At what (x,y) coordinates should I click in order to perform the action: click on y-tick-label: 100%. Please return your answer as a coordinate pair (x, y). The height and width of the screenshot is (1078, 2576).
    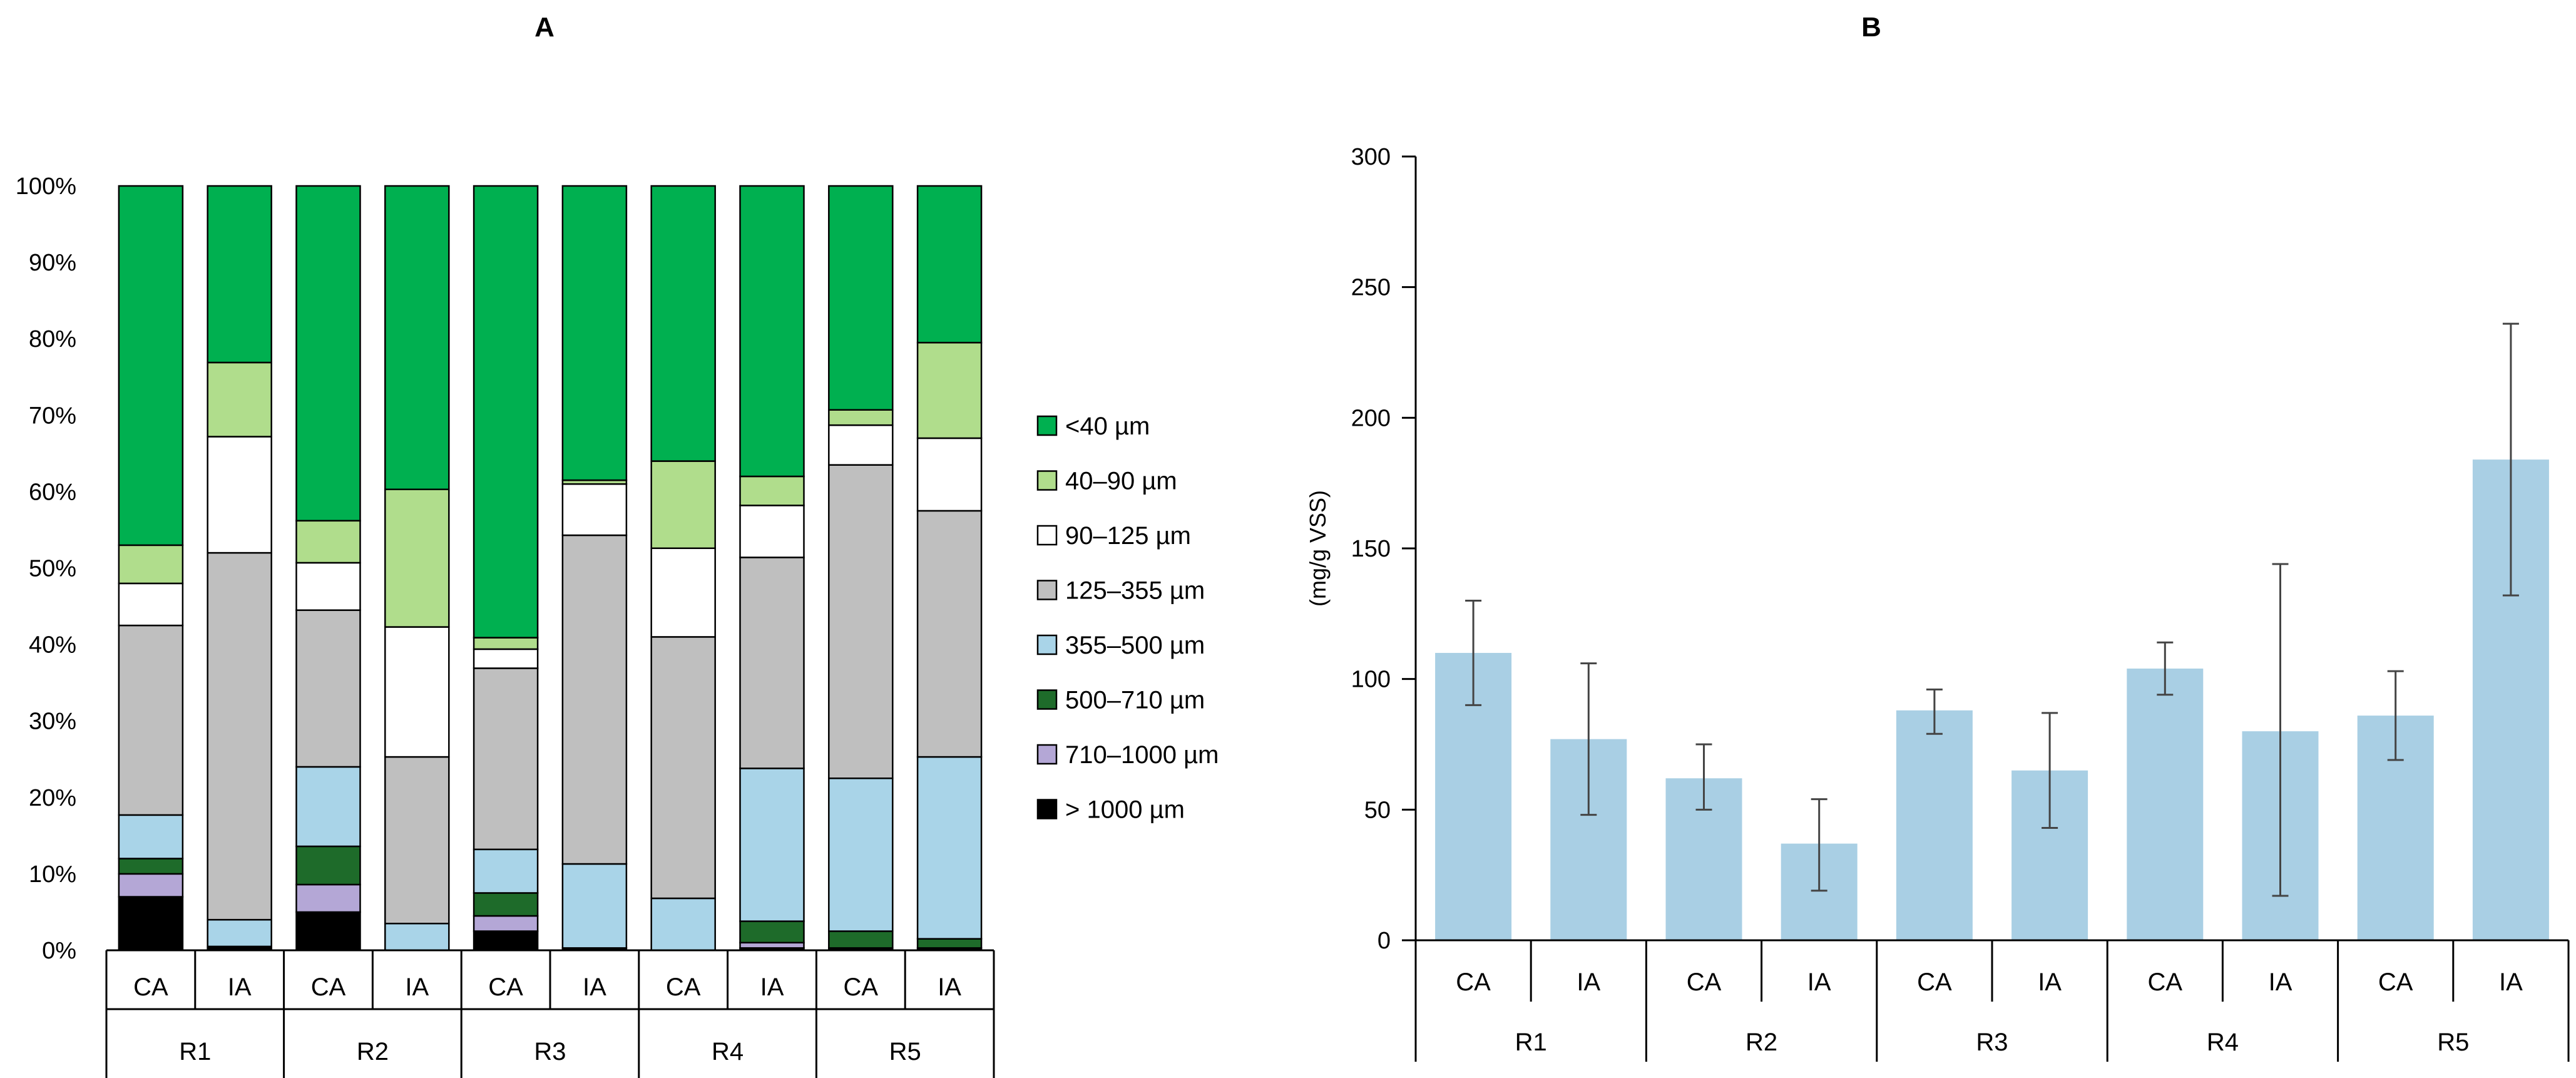
    Looking at the image, I should click on (46, 186).